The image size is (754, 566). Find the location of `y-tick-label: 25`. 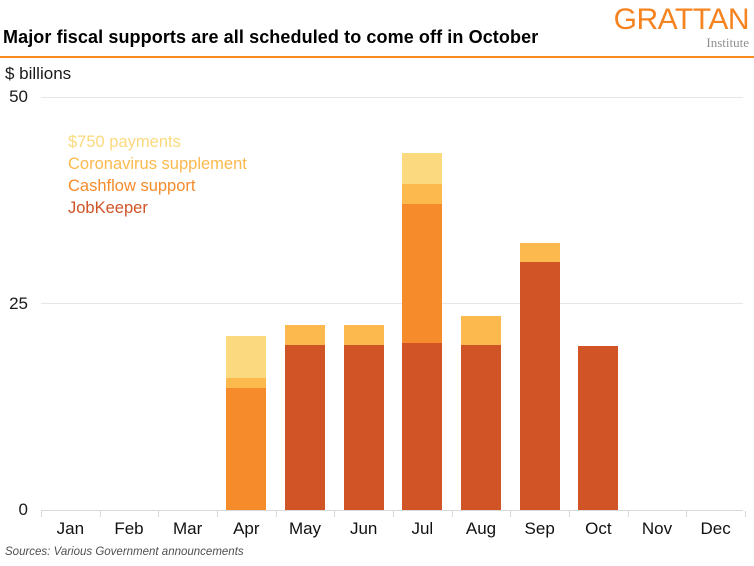

y-tick-label: 25 is located at coordinates (18, 303).